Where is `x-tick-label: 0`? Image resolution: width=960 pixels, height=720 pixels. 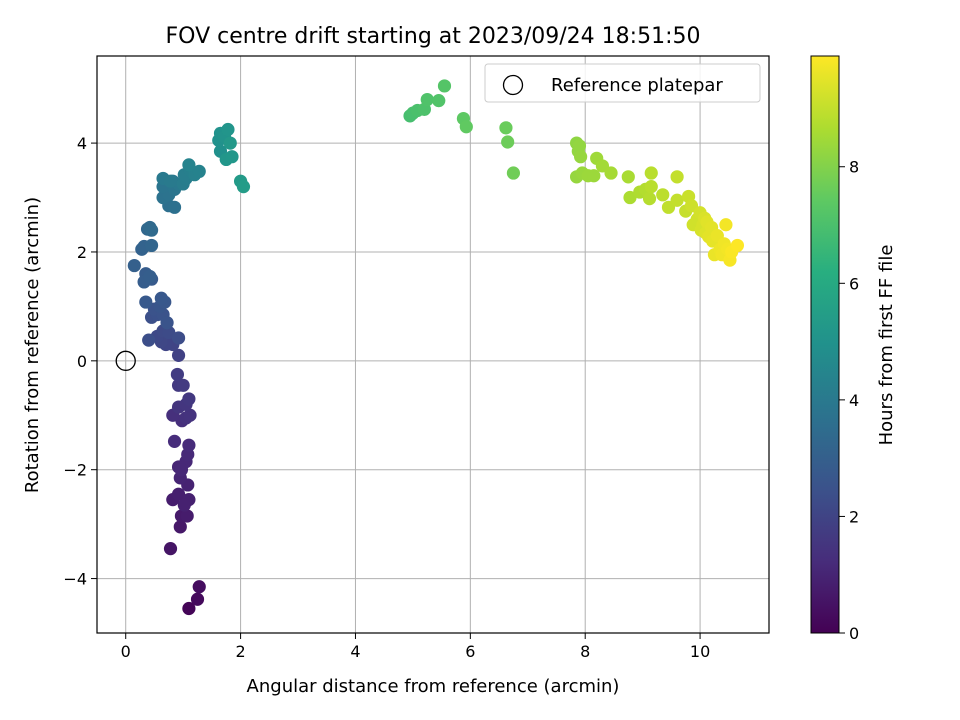
x-tick-label: 0 is located at coordinates (126, 651).